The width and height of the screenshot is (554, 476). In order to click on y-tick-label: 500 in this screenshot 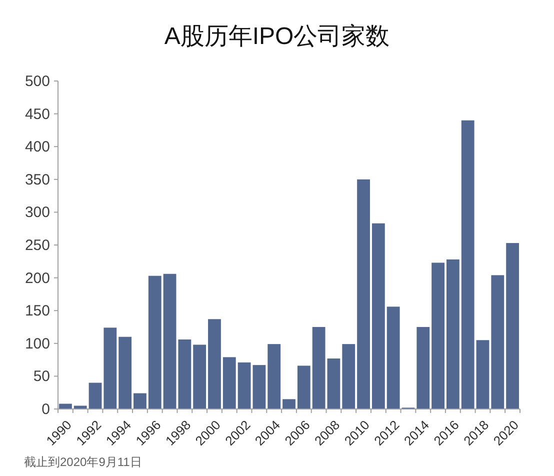, I will do `click(37, 81)`.